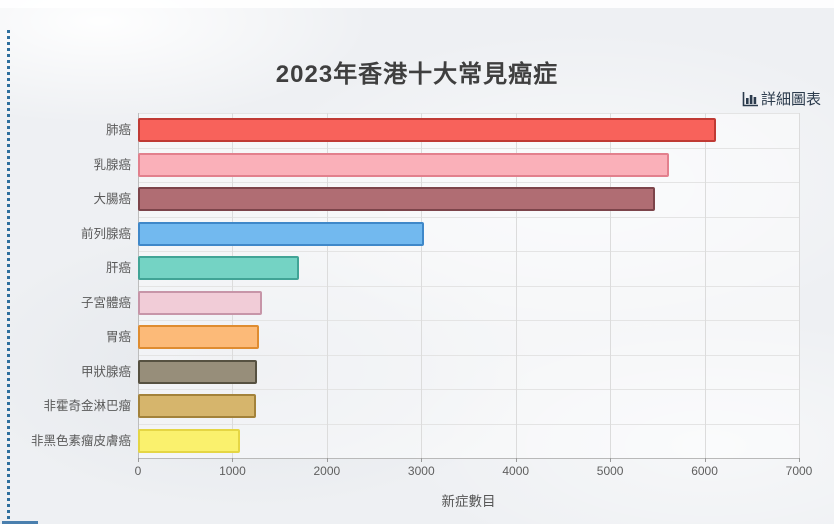  Describe the element at coordinates (799, 471) in the screenshot. I see `x-tick-label: 7000` at that location.